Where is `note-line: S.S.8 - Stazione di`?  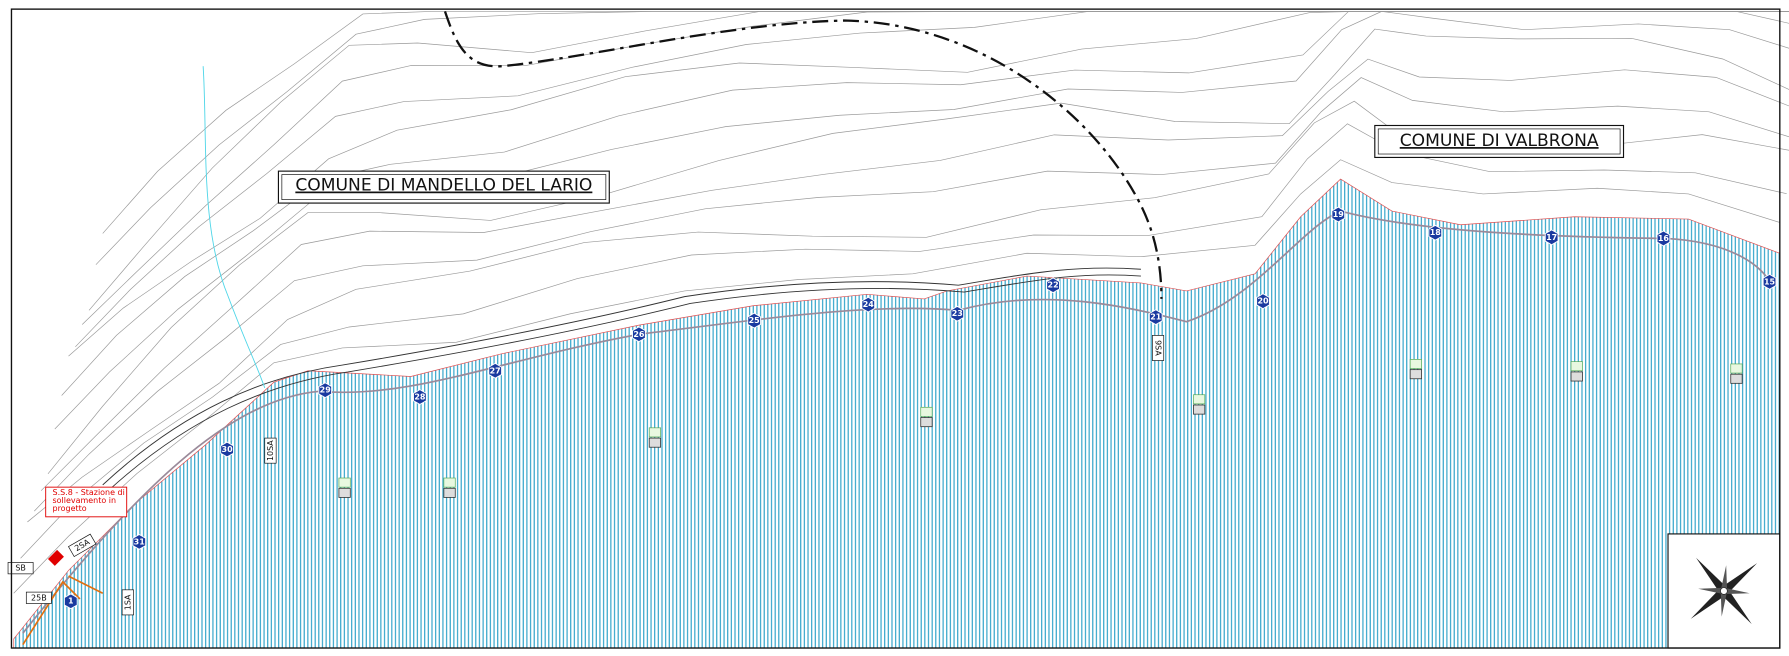
note-line: S.S.8 - Stazione di is located at coordinates (89, 492).